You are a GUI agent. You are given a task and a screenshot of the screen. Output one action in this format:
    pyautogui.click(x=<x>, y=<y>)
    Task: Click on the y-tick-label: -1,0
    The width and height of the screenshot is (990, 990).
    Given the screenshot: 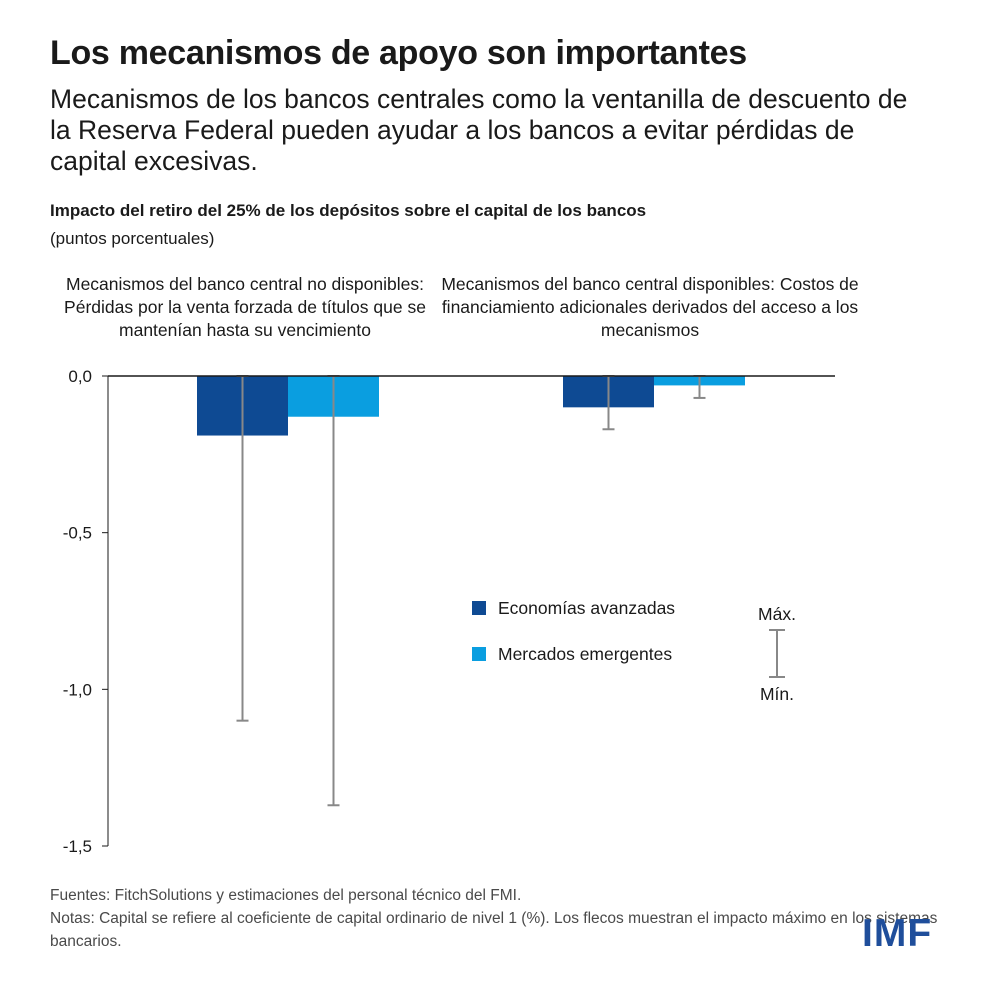 What is the action you would take?
    pyautogui.click(x=77, y=689)
    